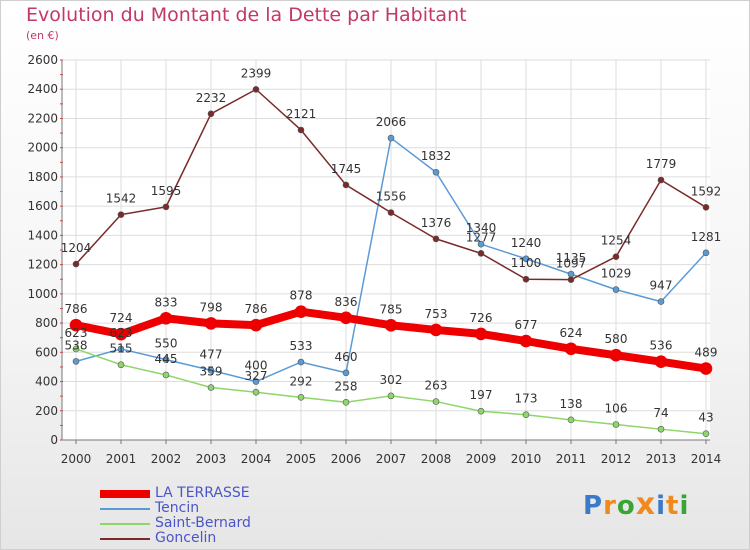 Image resolution: width=750 pixels, height=550 pixels. What do you see at coordinates (121, 333) in the screenshot?
I see `data-label-tencin: 623` at bounding box center [121, 333].